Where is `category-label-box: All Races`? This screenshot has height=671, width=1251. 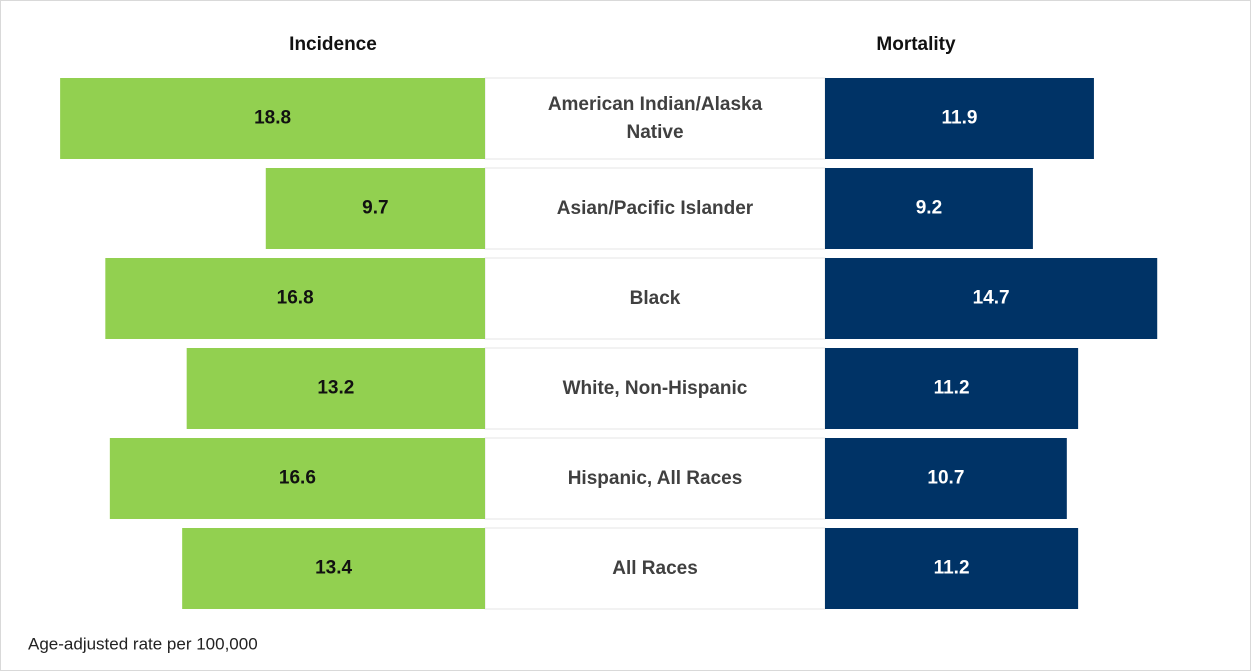
category-label-box: All Races is located at coordinates (655, 568).